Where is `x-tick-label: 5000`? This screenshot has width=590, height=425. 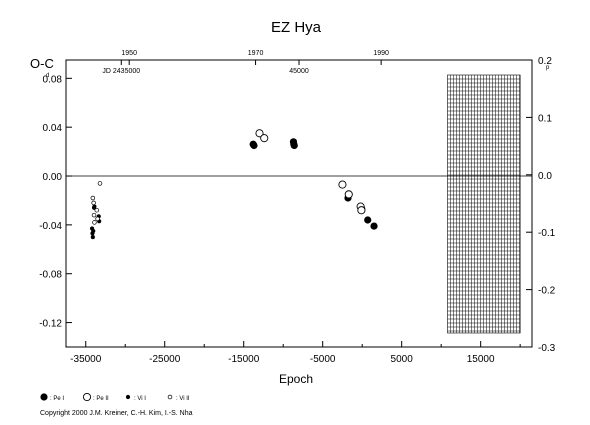
x-tick-label: 5000 is located at coordinates (402, 359).